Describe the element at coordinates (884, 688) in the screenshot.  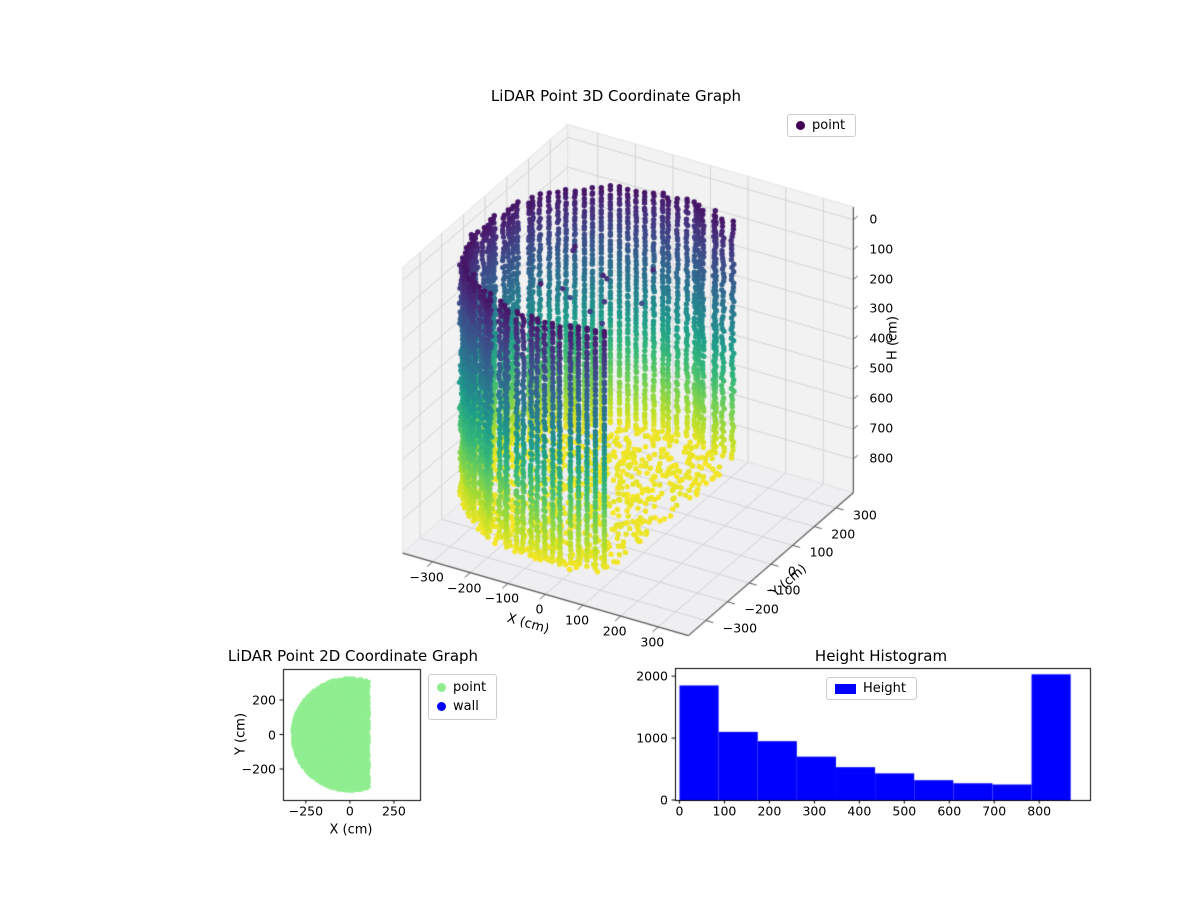
I see `histogram-legend-label: Height` at that location.